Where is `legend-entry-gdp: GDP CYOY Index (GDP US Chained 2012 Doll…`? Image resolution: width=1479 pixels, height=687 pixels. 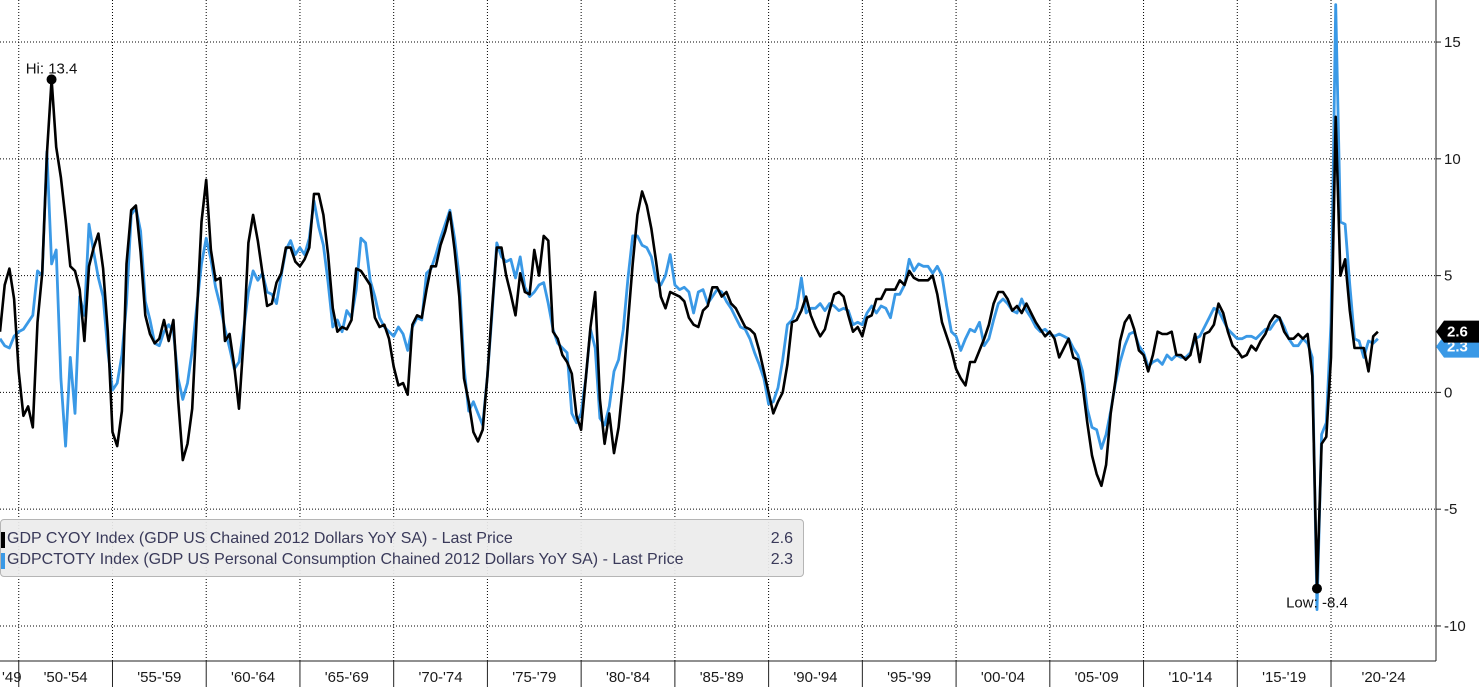
legend-entry-gdp: GDP CYOY Index (GDP US Chained 2012 Doll… is located at coordinates (401, 540).